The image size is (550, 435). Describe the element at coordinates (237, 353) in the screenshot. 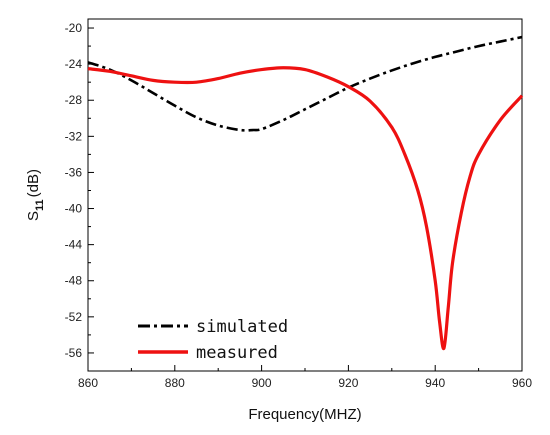

I see `legend-label-measured: measured` at that location.